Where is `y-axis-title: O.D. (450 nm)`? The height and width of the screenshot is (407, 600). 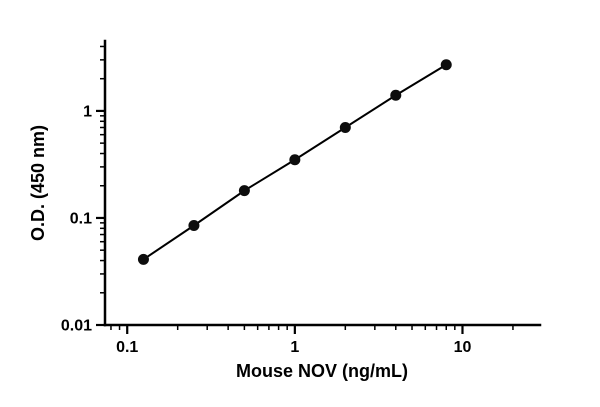 y-axis-title: O.D. (450 nm) is located at coordinates (38, 183).